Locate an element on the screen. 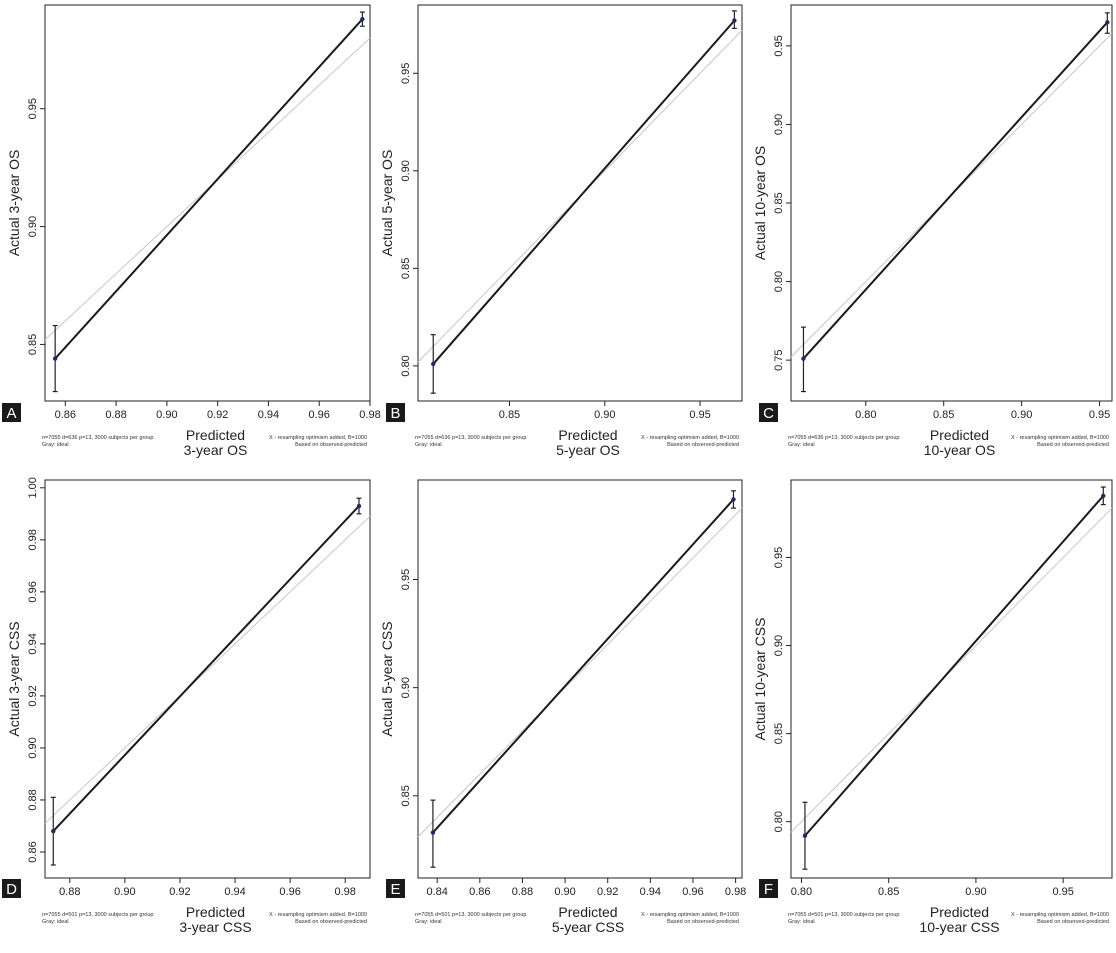 This screenshot has height=953, width=1116. panel-label: F is located at coordinates (768, 889).